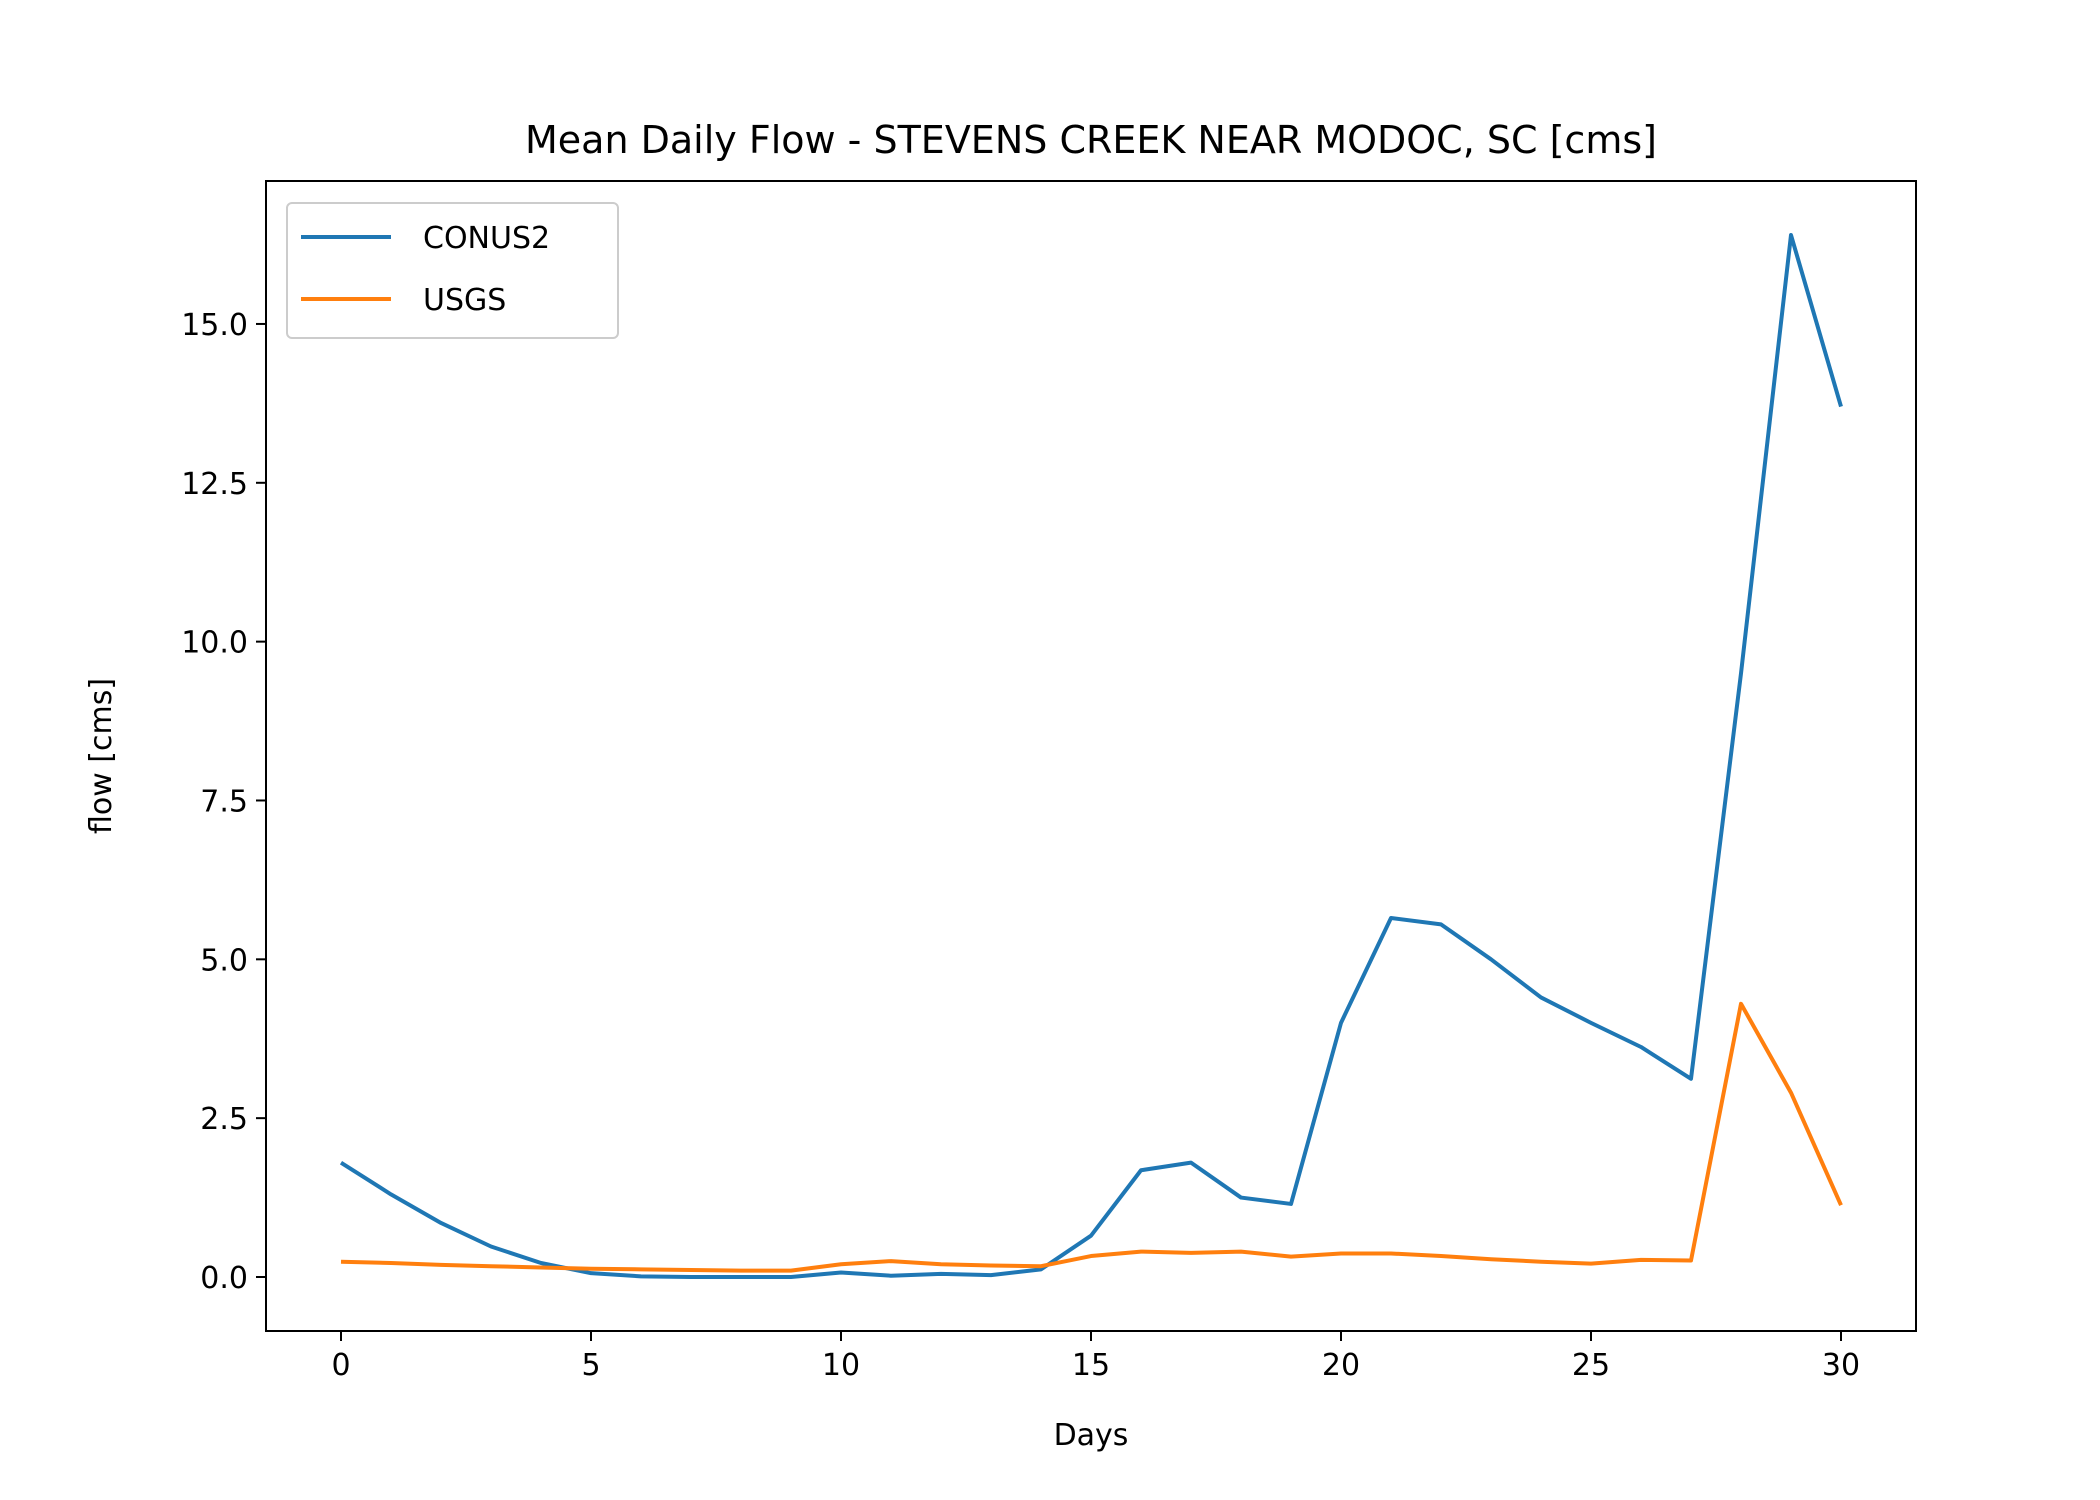 This screenshot has height=1500, width=2100. Describe the element at coordinates (1091, 1137) in the screenshot. I see `series-line-usgs` at that location.